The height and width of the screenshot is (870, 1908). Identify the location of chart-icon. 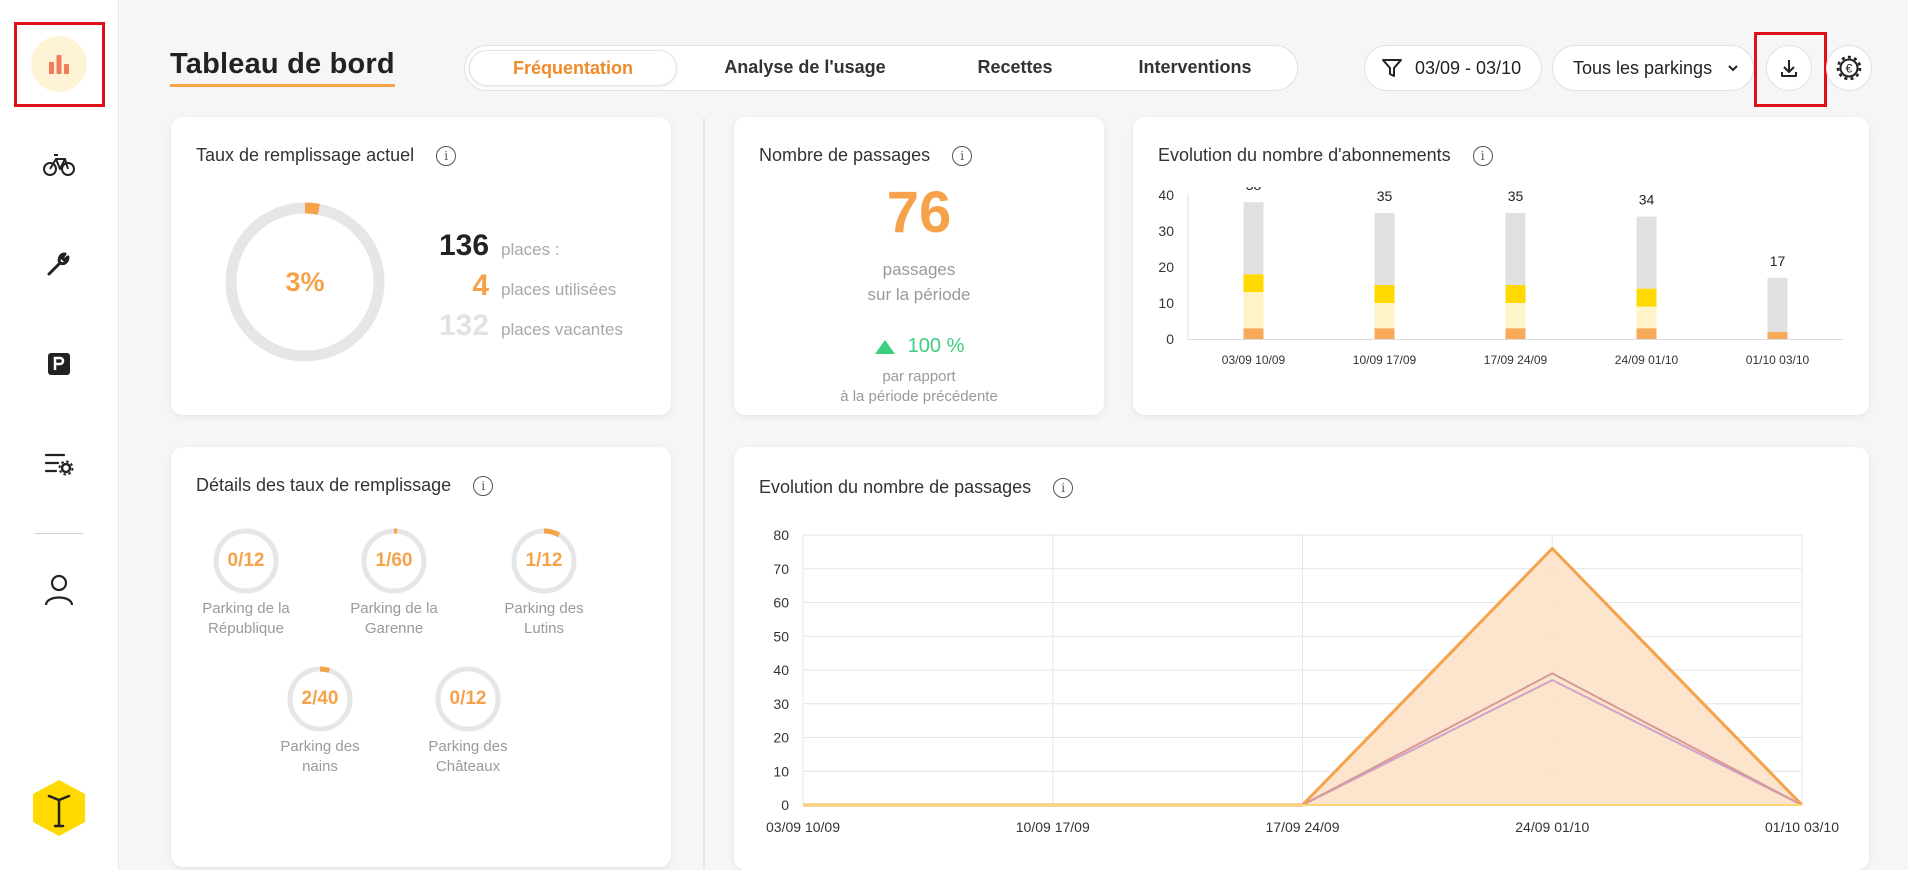
(59, 64).